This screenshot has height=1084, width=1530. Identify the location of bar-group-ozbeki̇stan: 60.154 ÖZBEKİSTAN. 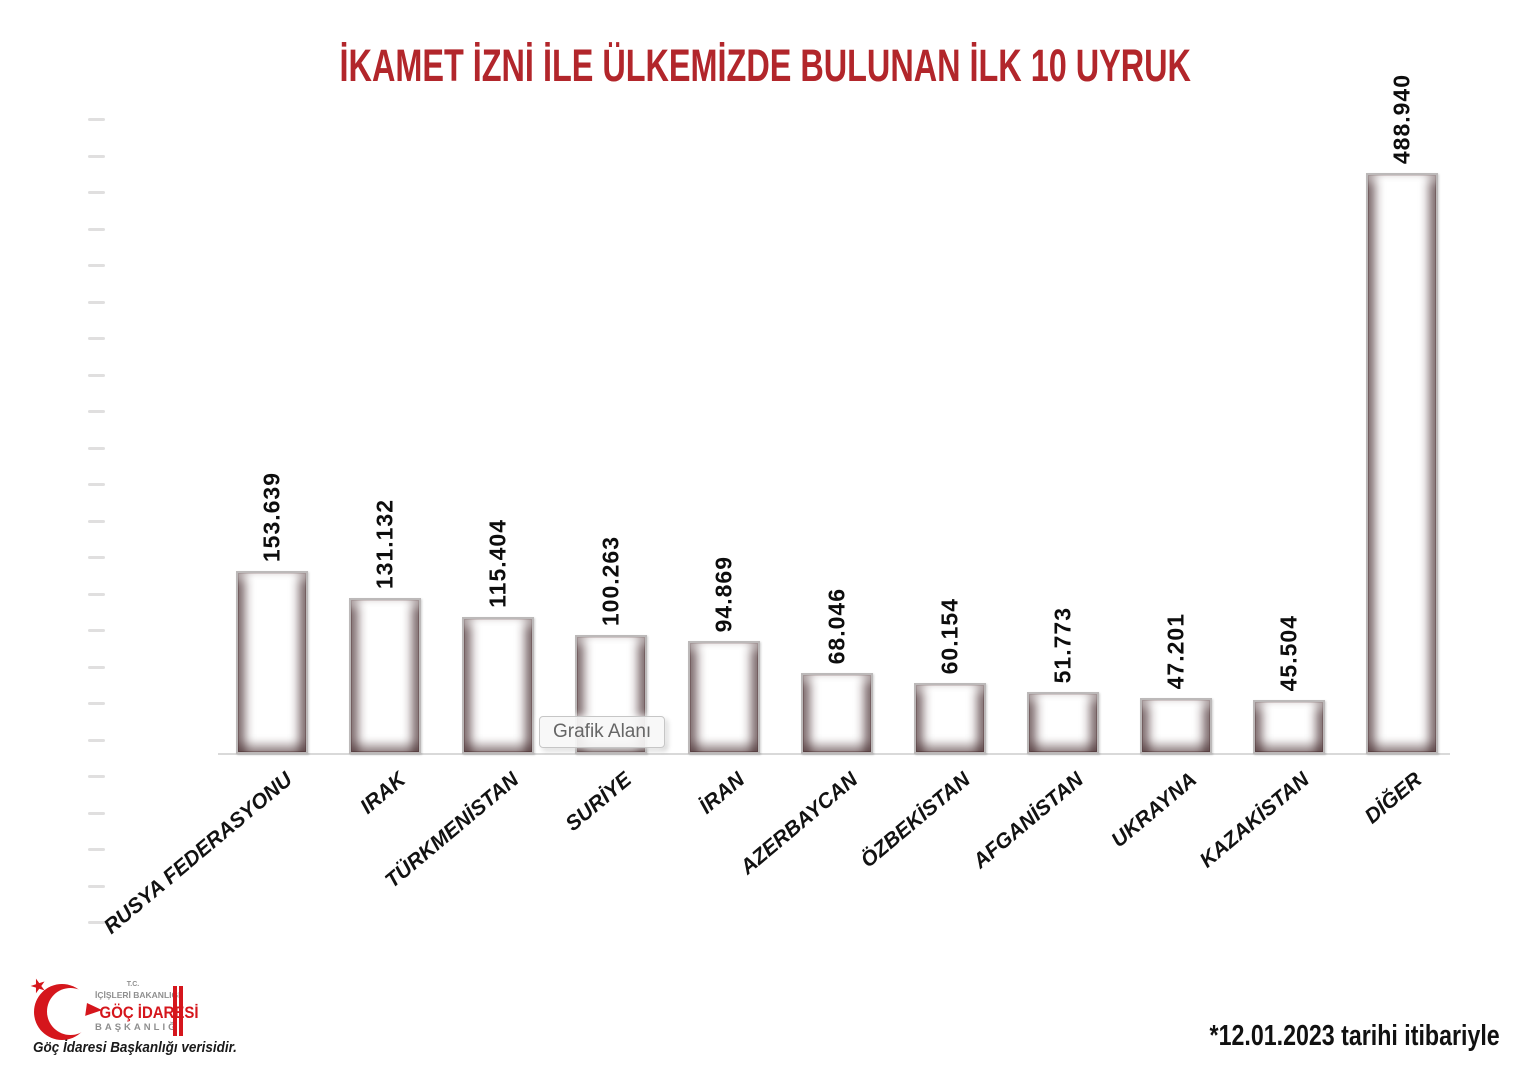
(921, 522).